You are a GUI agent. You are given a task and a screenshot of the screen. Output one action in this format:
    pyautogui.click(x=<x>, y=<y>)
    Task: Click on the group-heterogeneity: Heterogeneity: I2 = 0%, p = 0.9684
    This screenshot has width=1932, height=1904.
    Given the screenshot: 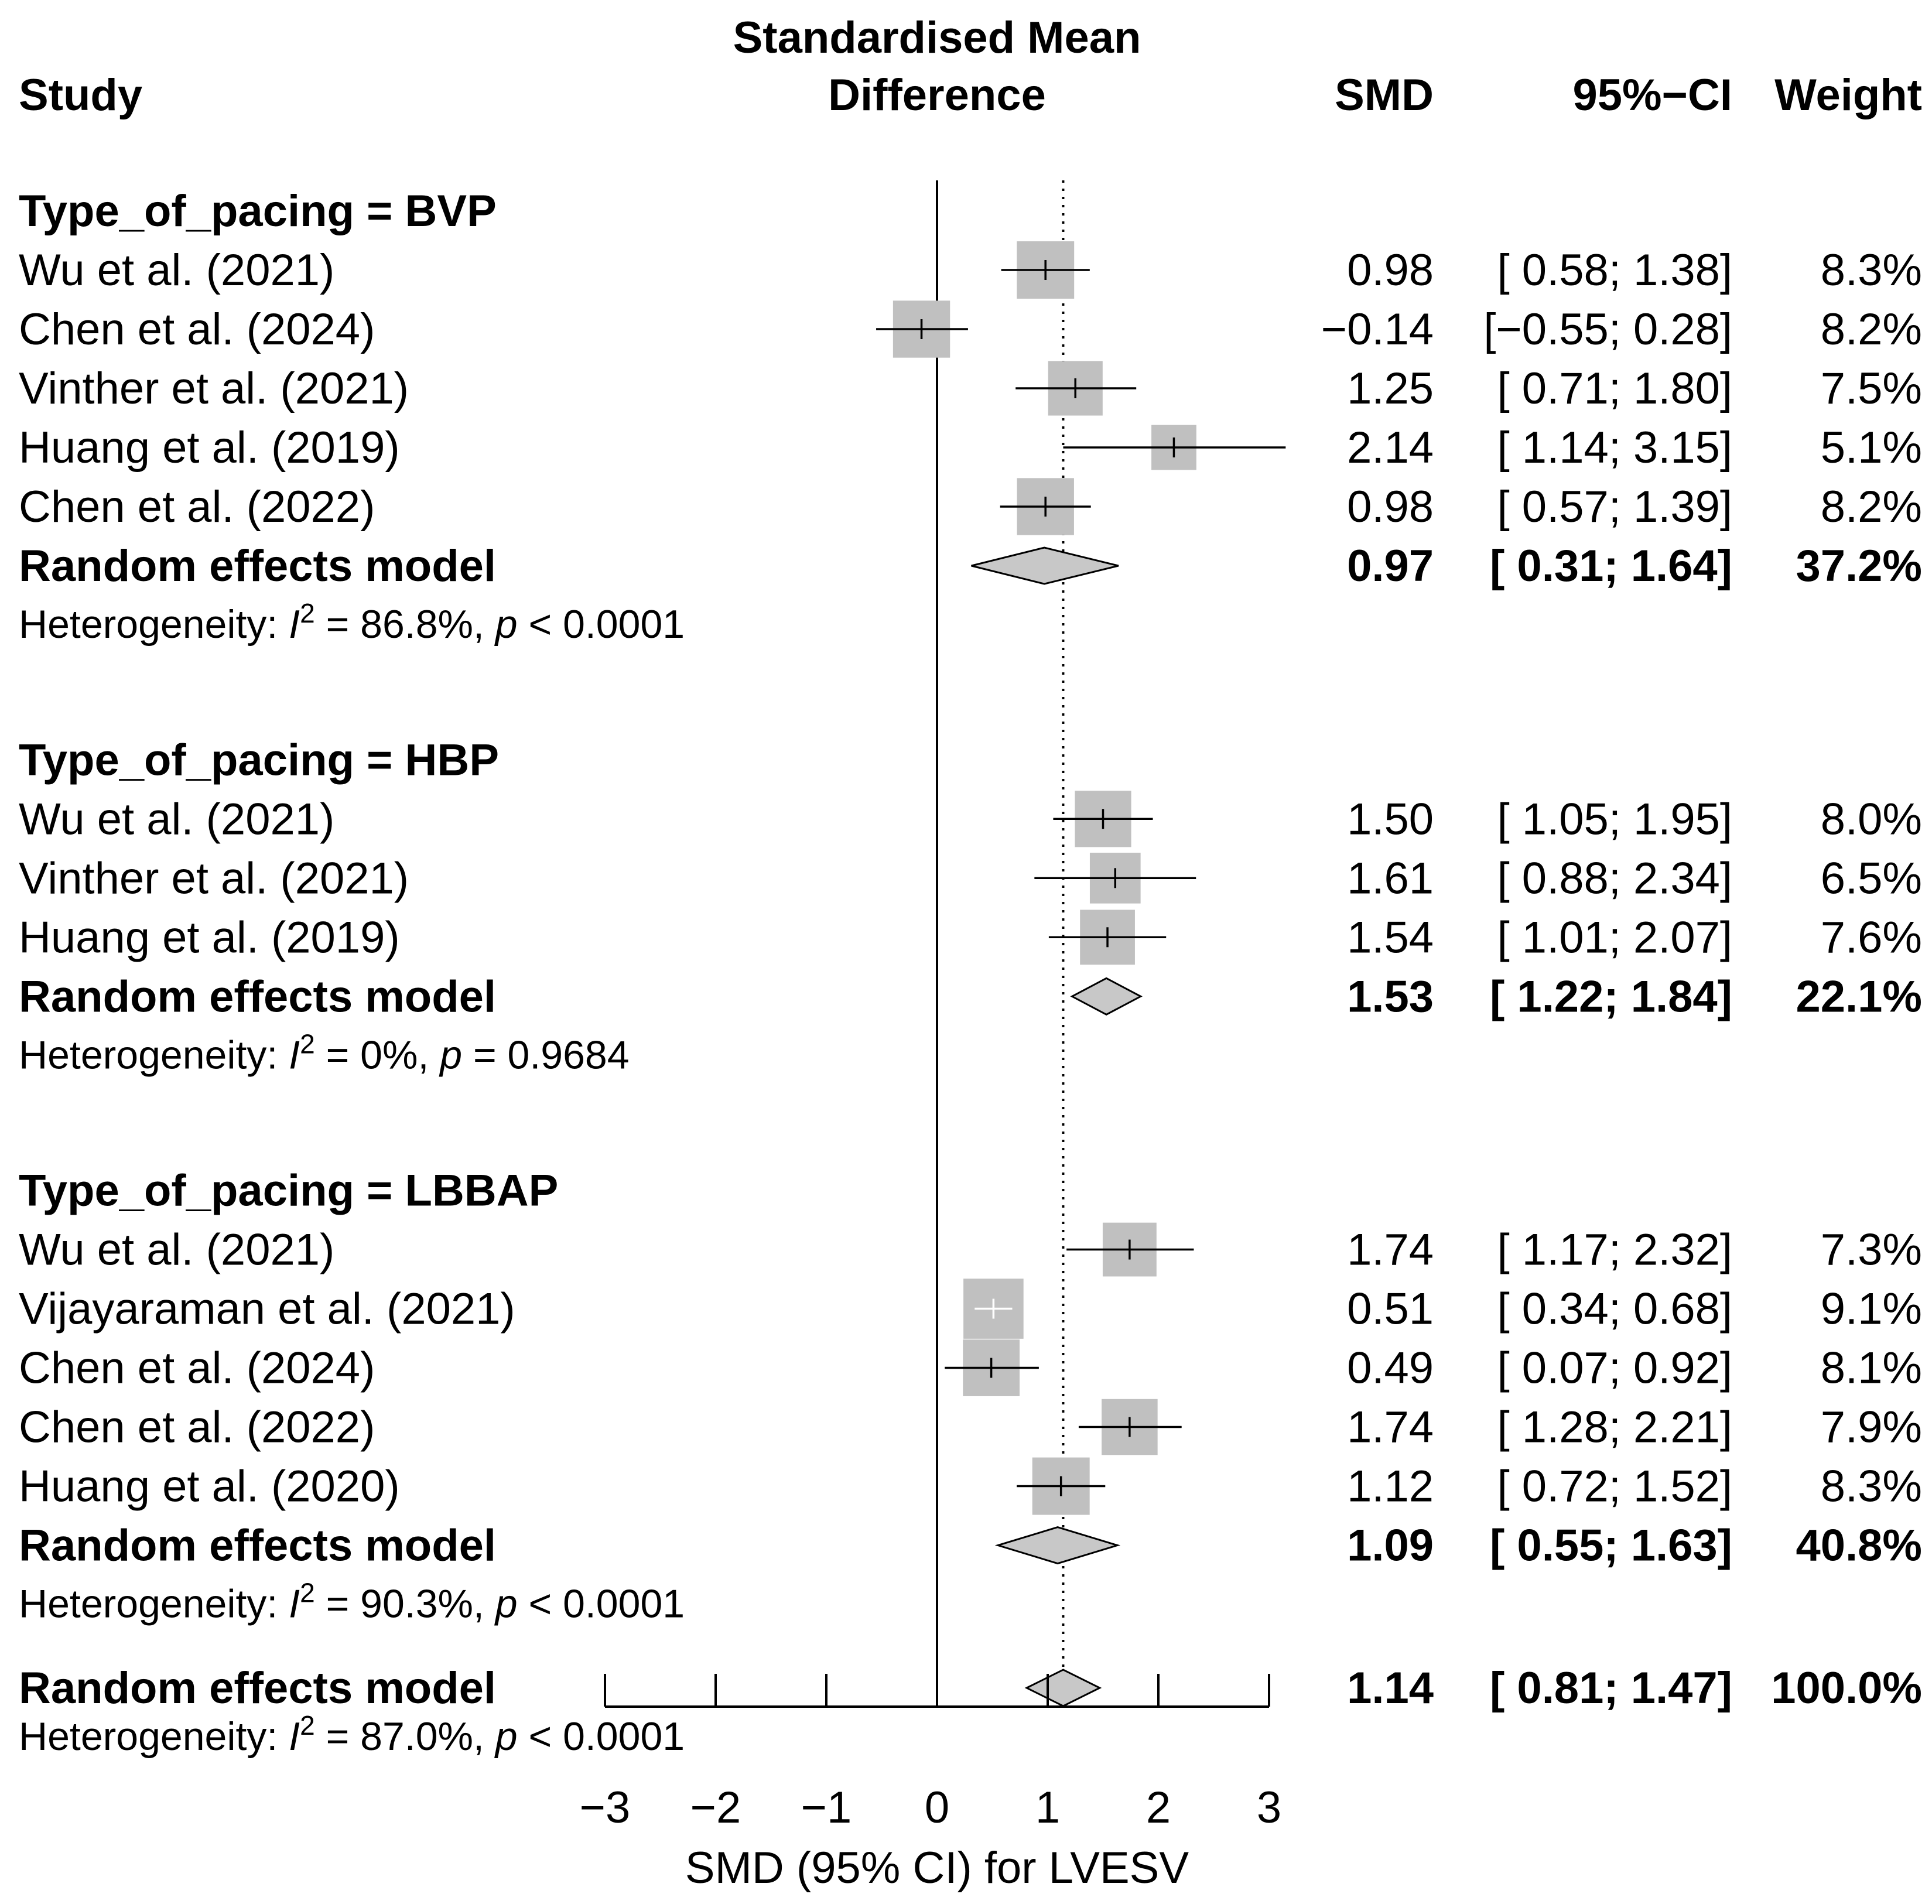 What is the action you would take?
    pyautogui.click(x=324, y=1052)
    